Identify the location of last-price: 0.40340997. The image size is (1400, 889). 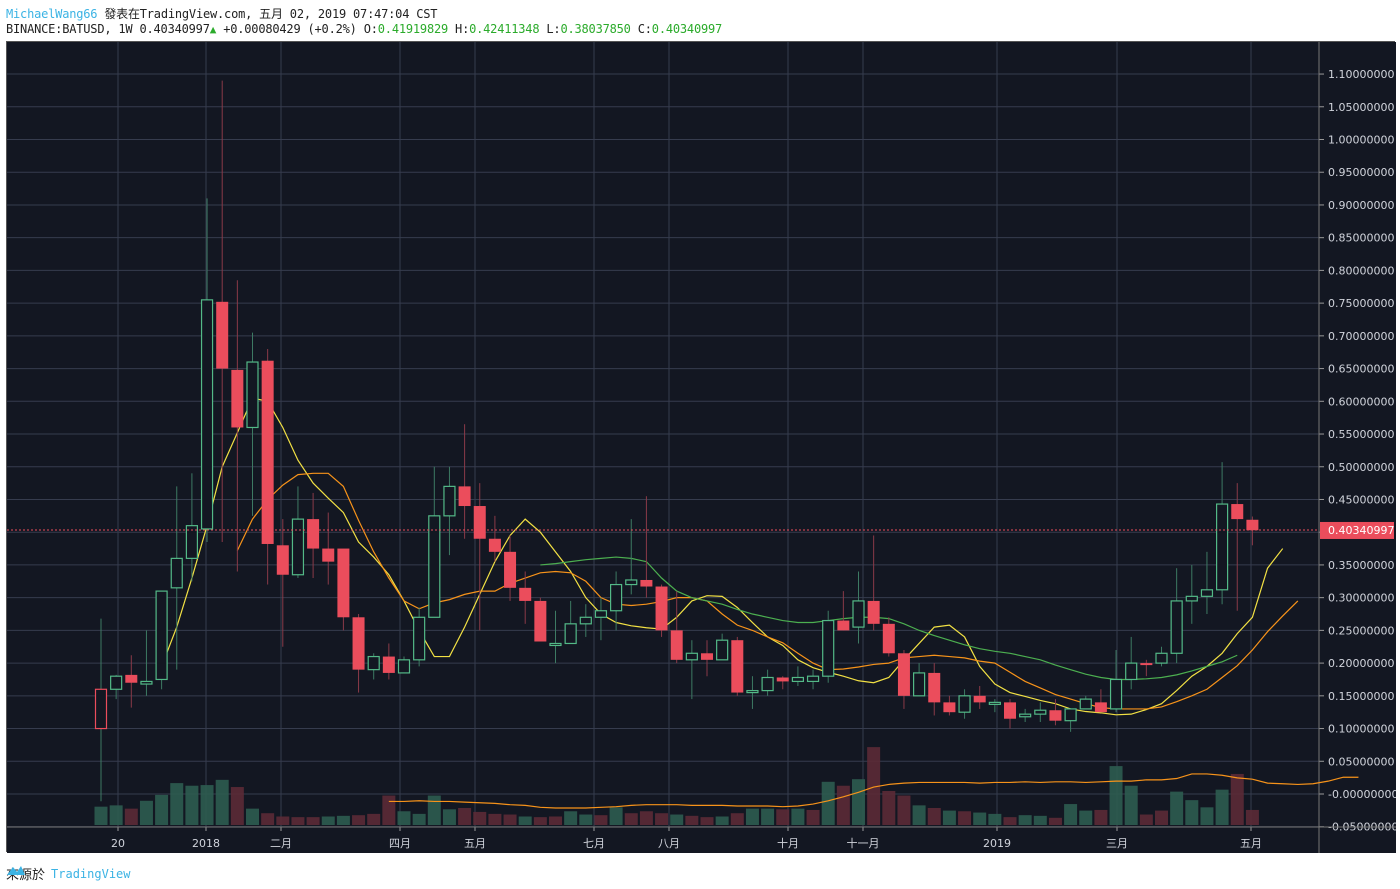
(174, 29).